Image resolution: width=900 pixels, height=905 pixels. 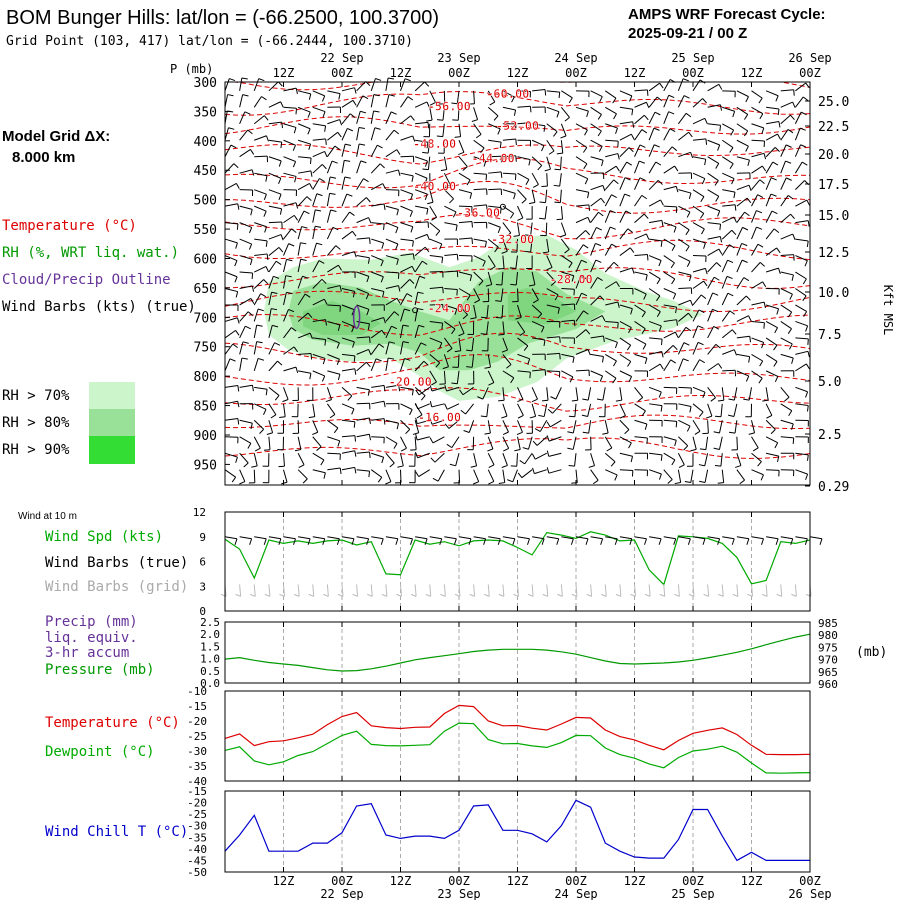 I want to click on temperature-tick-label: -35, so click(x=197, y=766).